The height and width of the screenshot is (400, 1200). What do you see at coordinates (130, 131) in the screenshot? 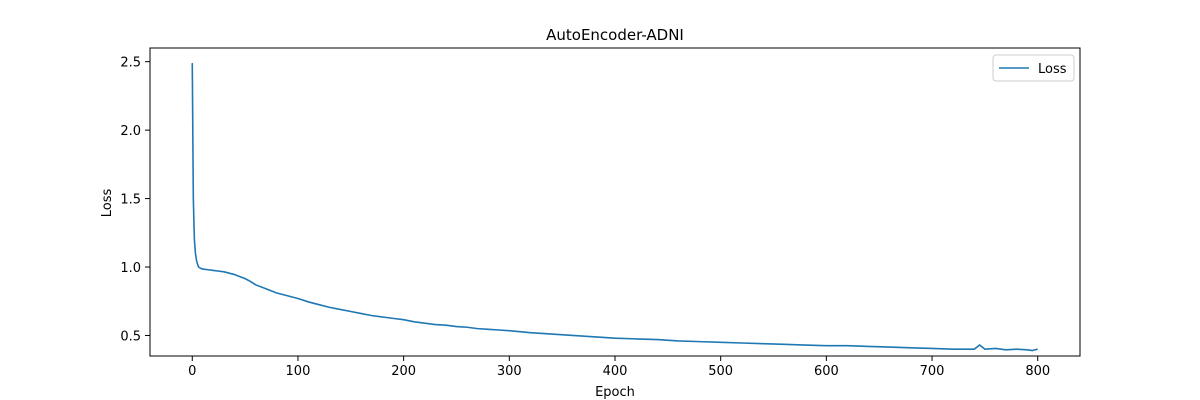
I see `y-tick-label: 2.0` at bounding box center [130, 131].